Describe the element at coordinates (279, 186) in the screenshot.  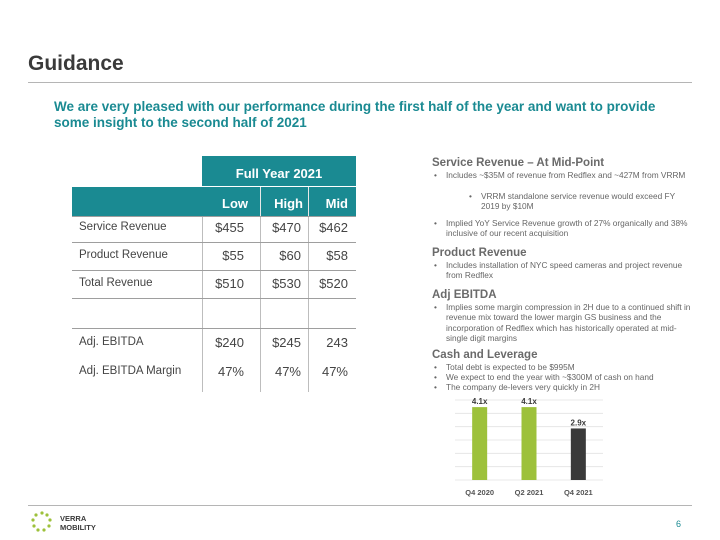
I see `table-header-divider` at that location.